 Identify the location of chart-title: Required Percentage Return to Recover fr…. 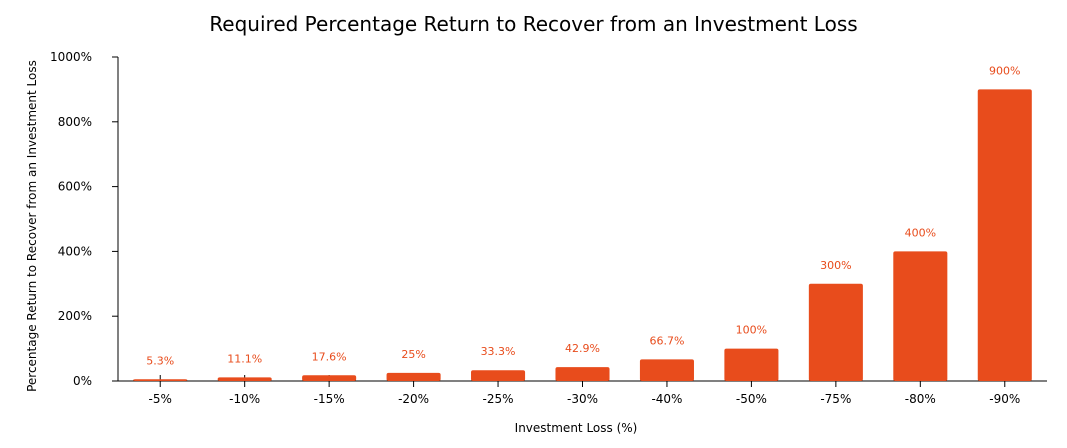
(533, 24).